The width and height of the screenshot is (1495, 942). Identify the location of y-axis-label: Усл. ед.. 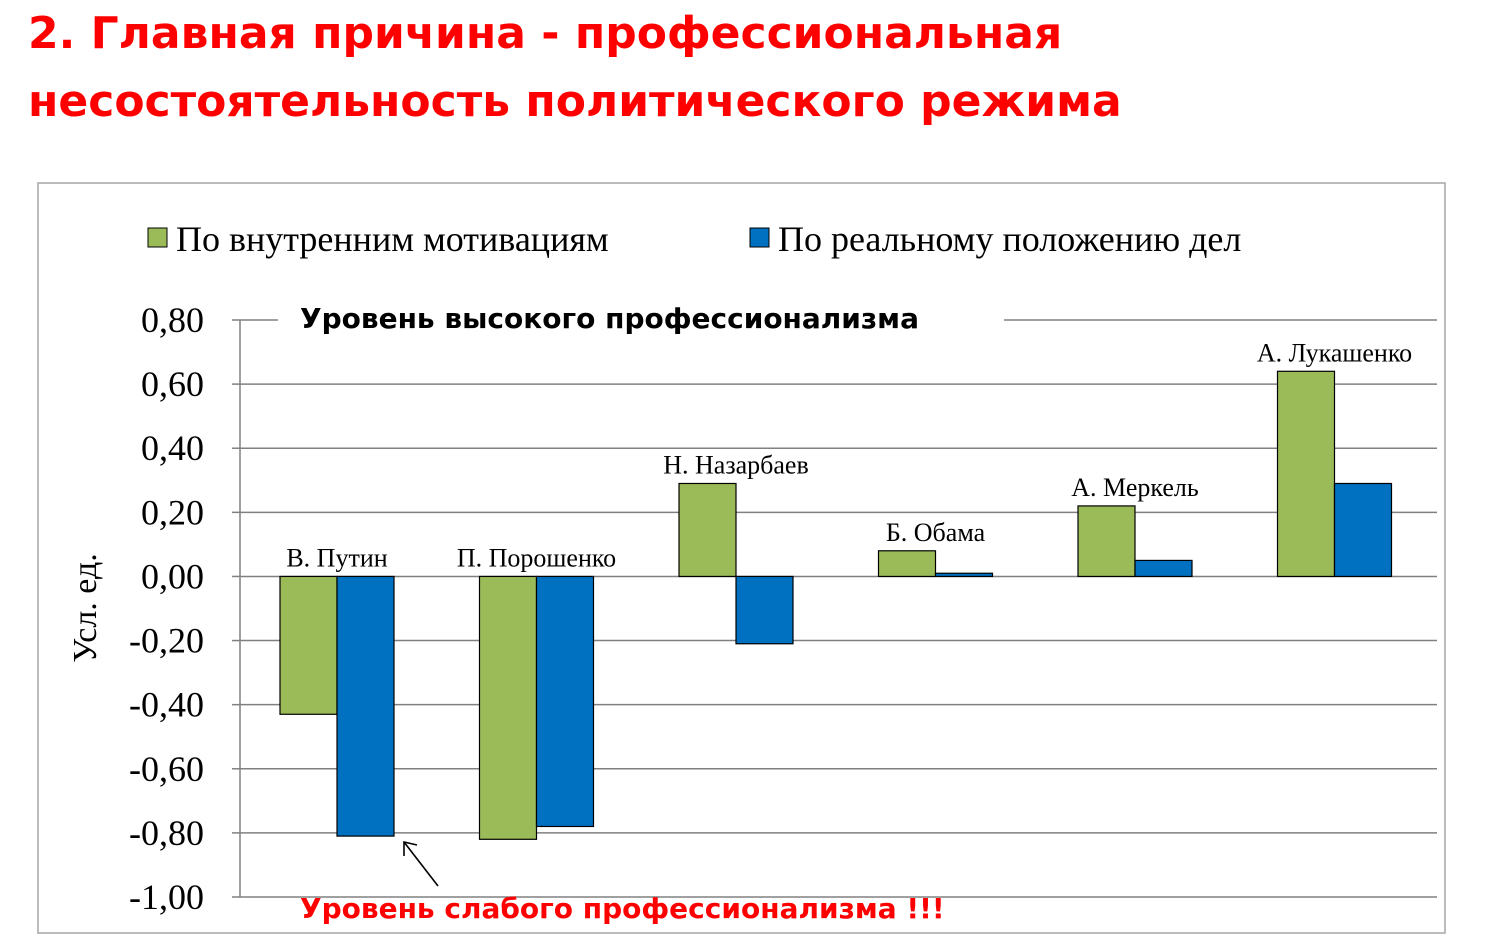
(85, 608).